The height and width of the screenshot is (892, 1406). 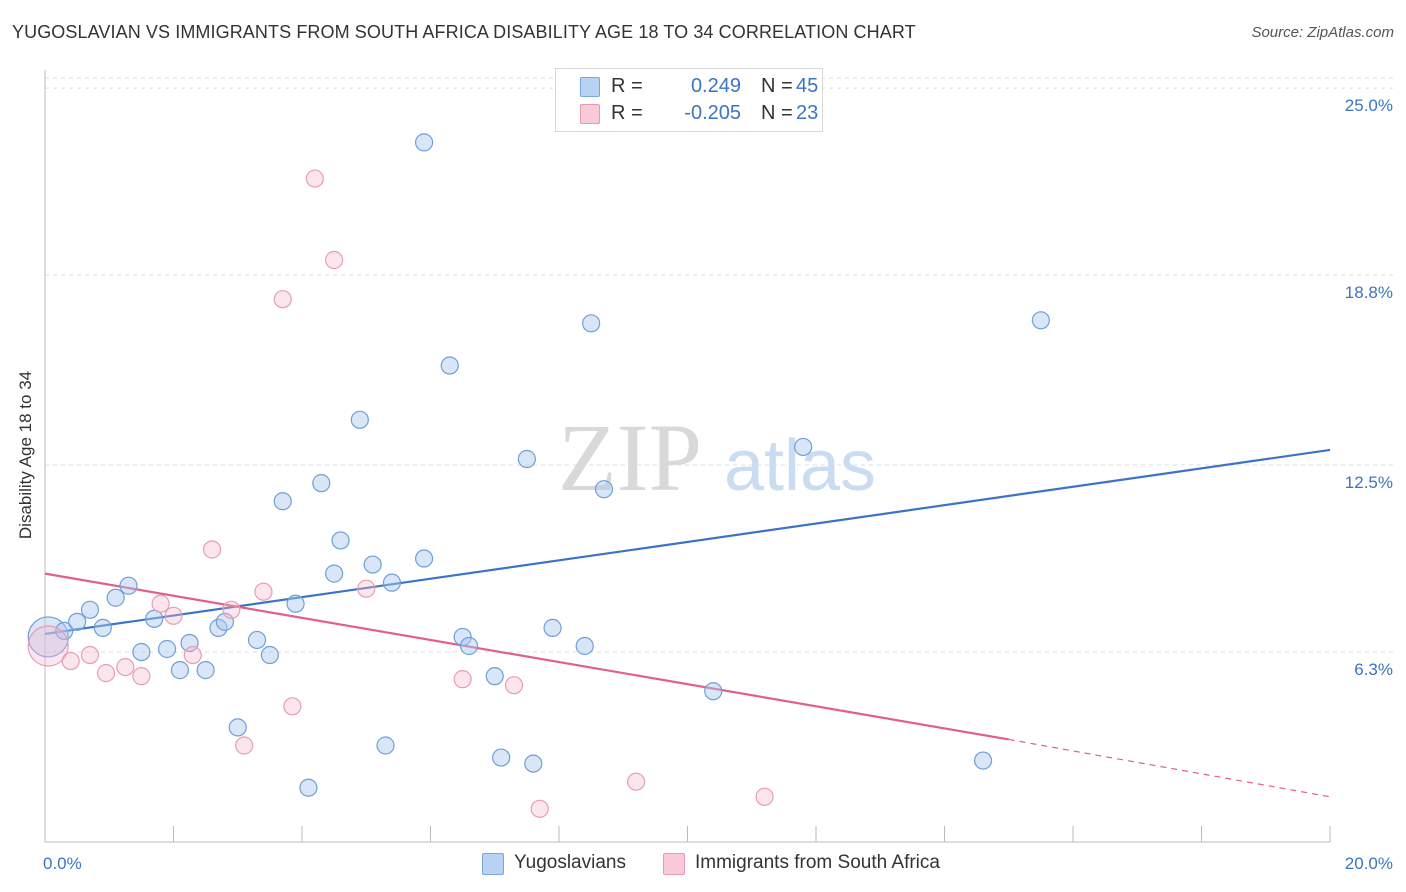 What do you see at coordinates (817, 862) in the screenshot?
I see `legend-label-south-africa: Immigrants from South Africa` at bounding box center [817, 862].